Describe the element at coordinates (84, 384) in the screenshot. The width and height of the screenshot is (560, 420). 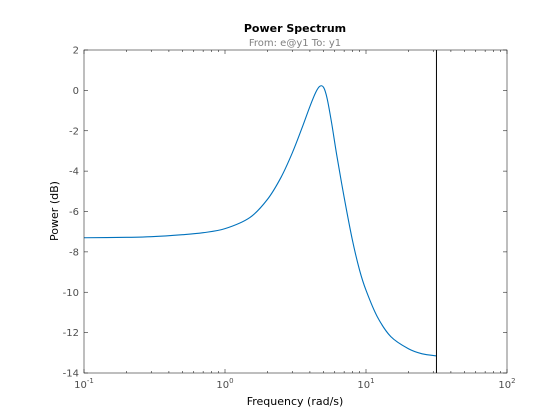
I see `x-tick-label: 10⁻¹` at that location.